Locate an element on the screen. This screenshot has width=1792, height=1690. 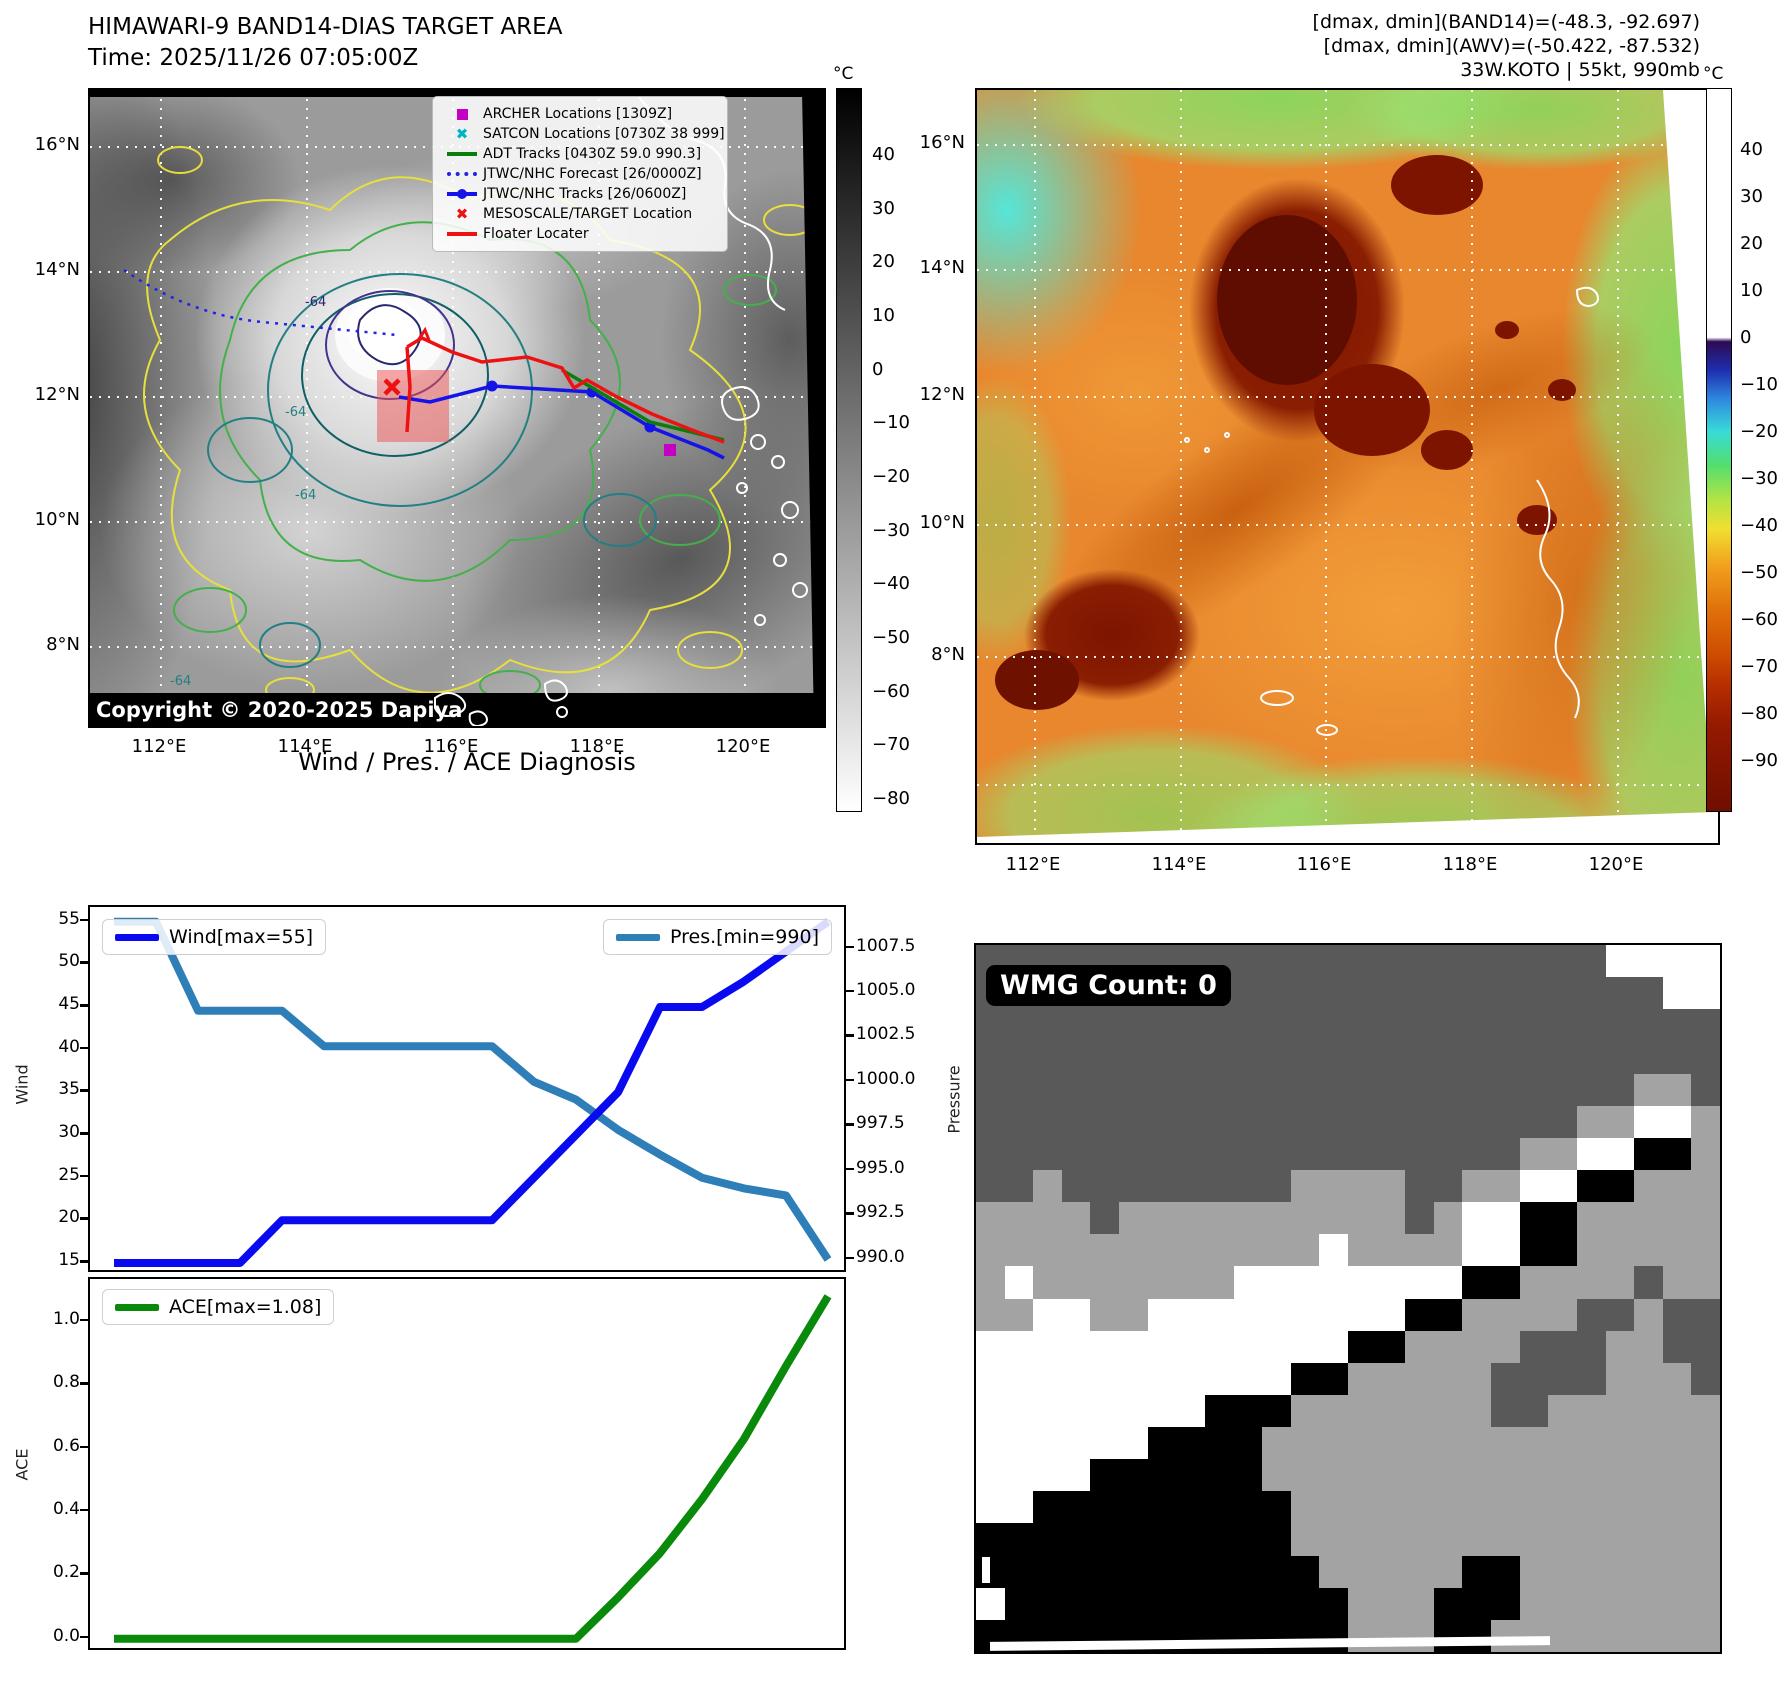
y-tick-label: 0.6 is located at coordinates (66, 1445).